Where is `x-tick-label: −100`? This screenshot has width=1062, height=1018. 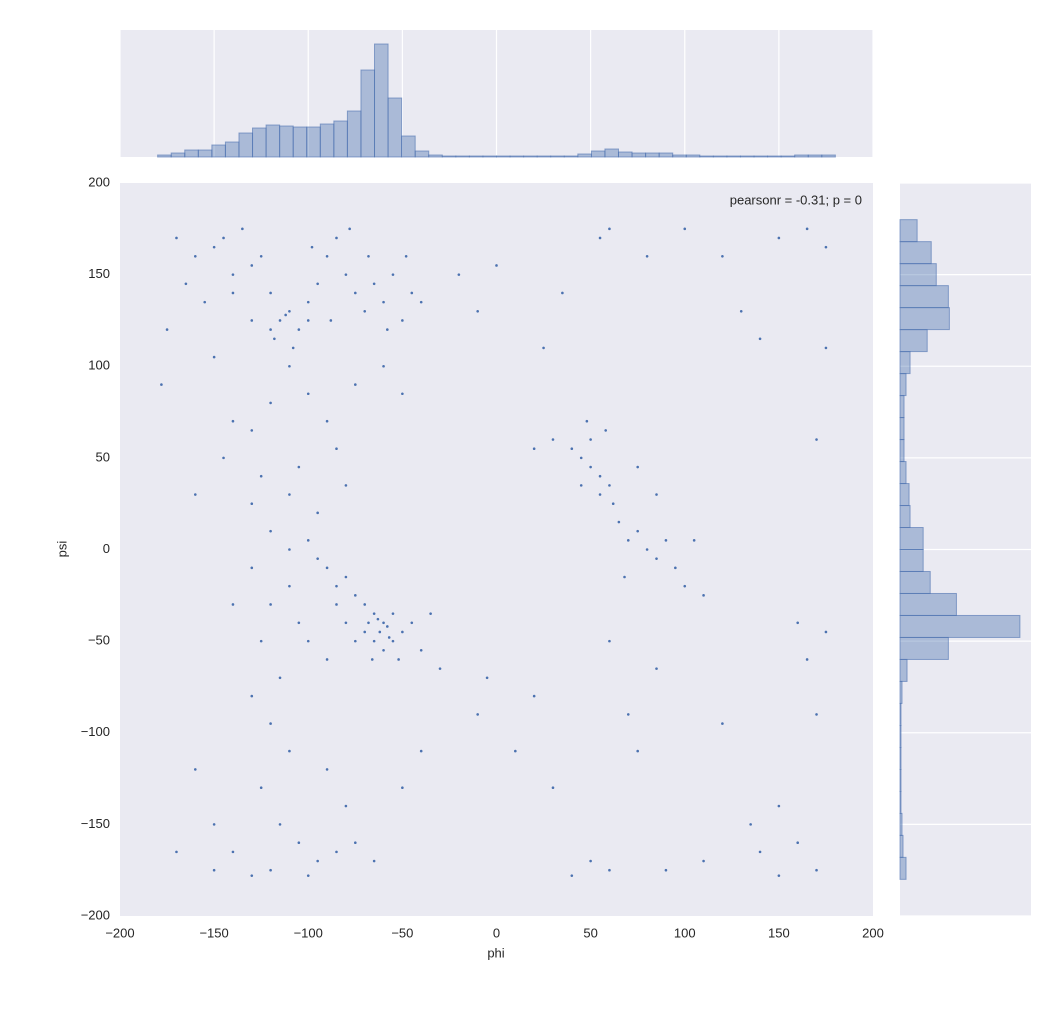 x-tick-label: −100 is located at coordinates (308, 932).